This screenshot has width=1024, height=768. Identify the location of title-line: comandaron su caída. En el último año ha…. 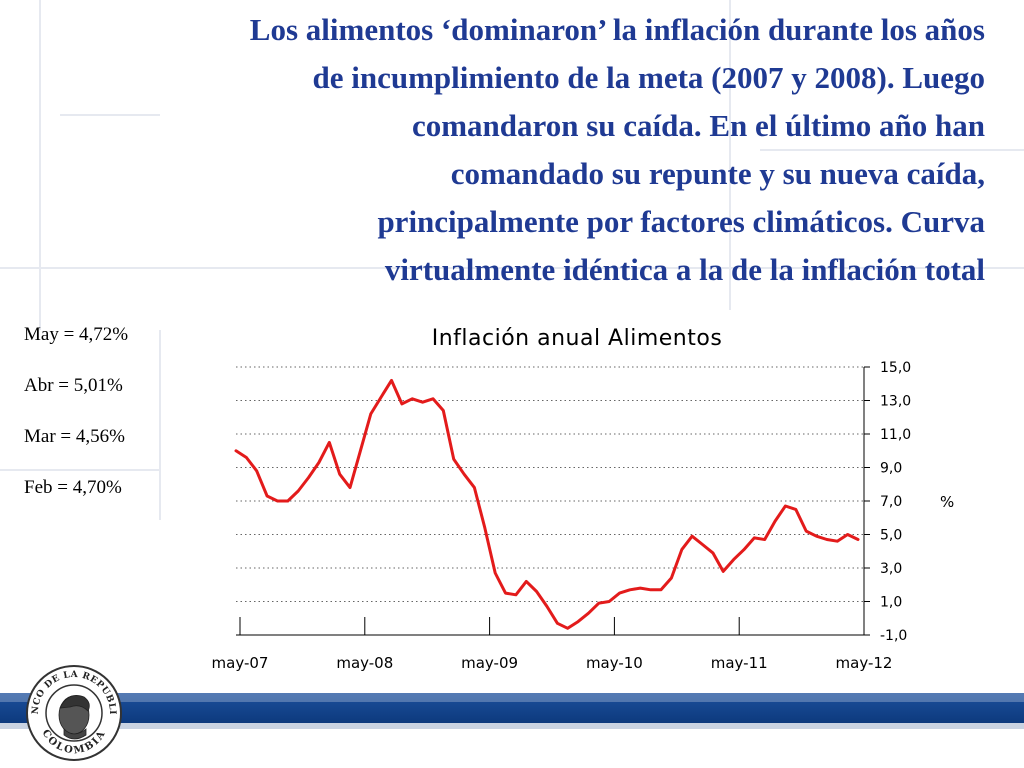
(698, 125).